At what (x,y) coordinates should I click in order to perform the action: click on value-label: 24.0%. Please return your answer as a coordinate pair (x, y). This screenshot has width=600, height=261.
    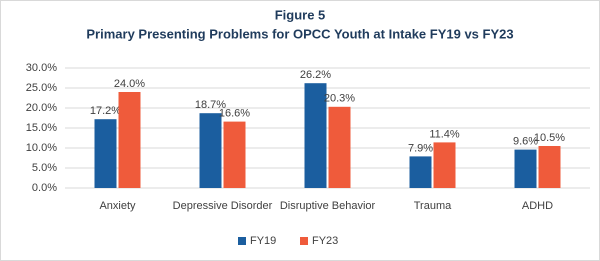
    Looking at the image, I should click on (129, 84).